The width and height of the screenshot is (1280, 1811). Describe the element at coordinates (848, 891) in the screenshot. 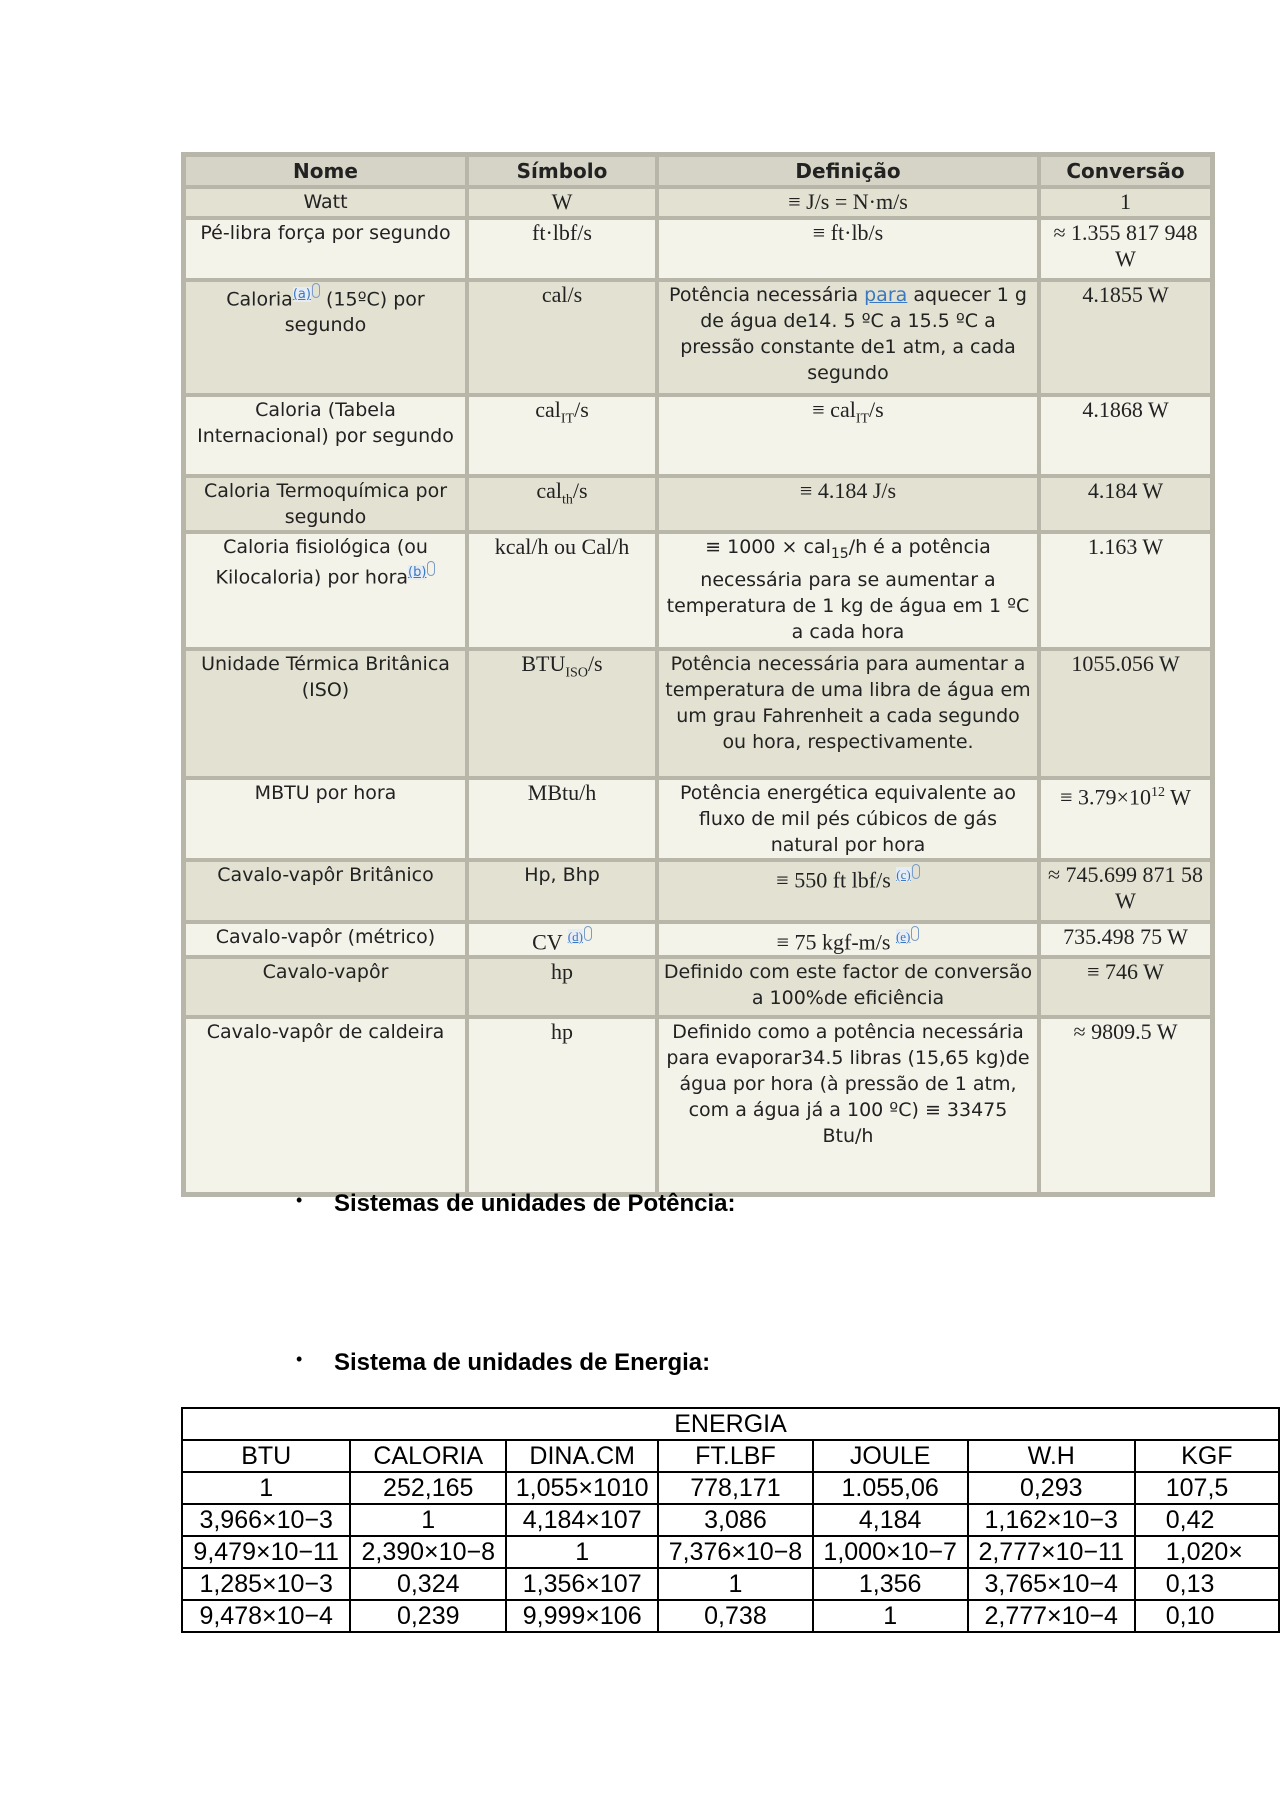

I see `unit-definition-cell: ≡ 550 ft lbf/s (c)` at that location.